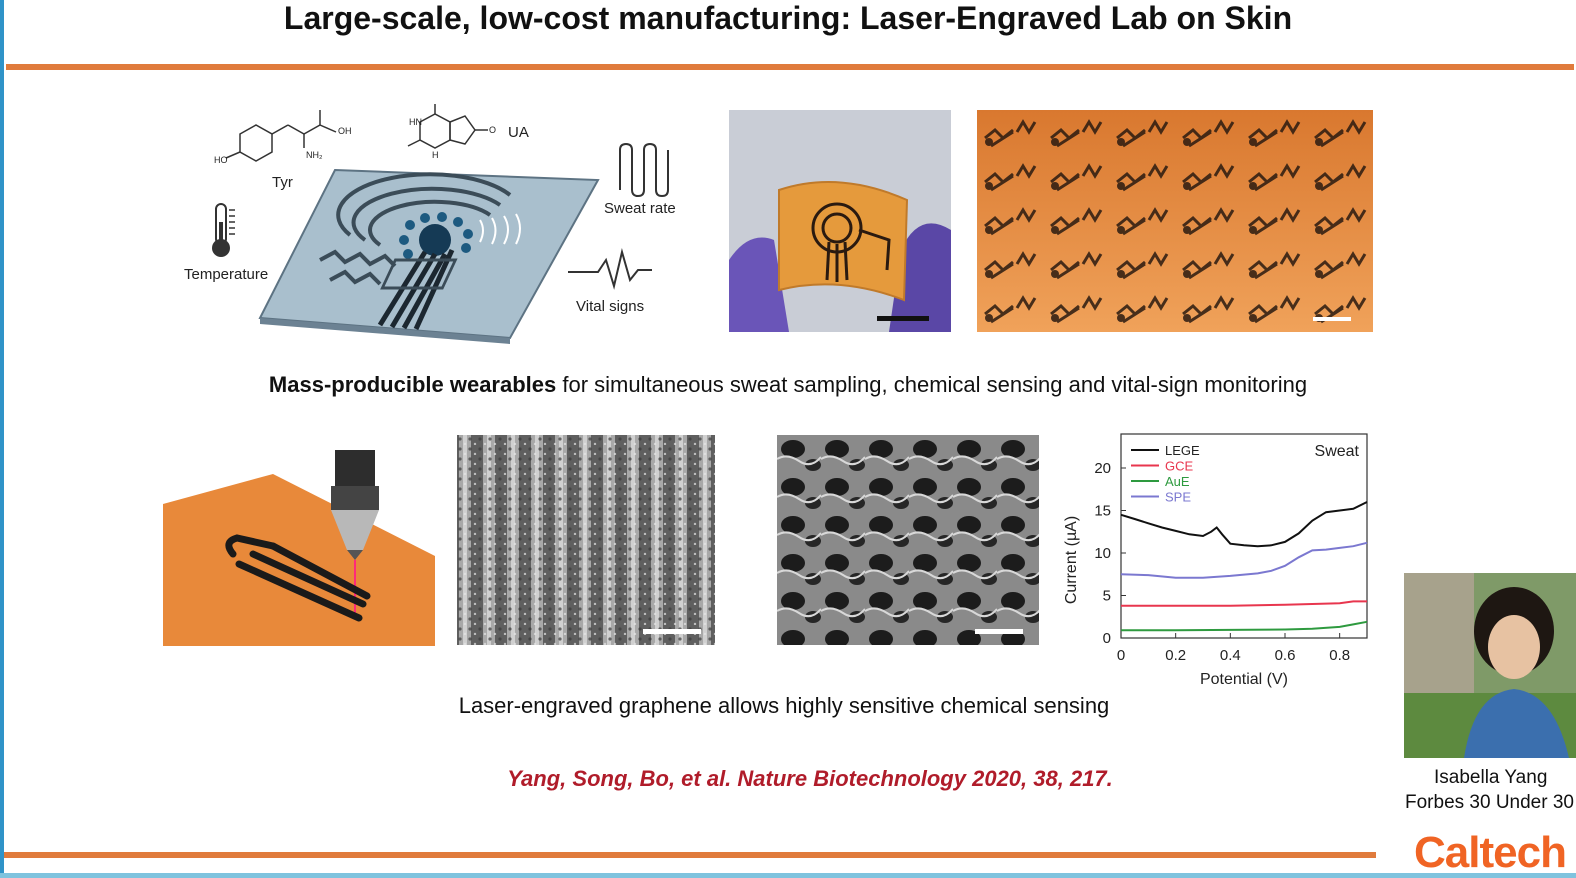 The width and height of the screenshot is (1576, 878). Describe the element at coordinates (314, 155) in the screenshot. I see `chem-nh2: NH₂` at that location.